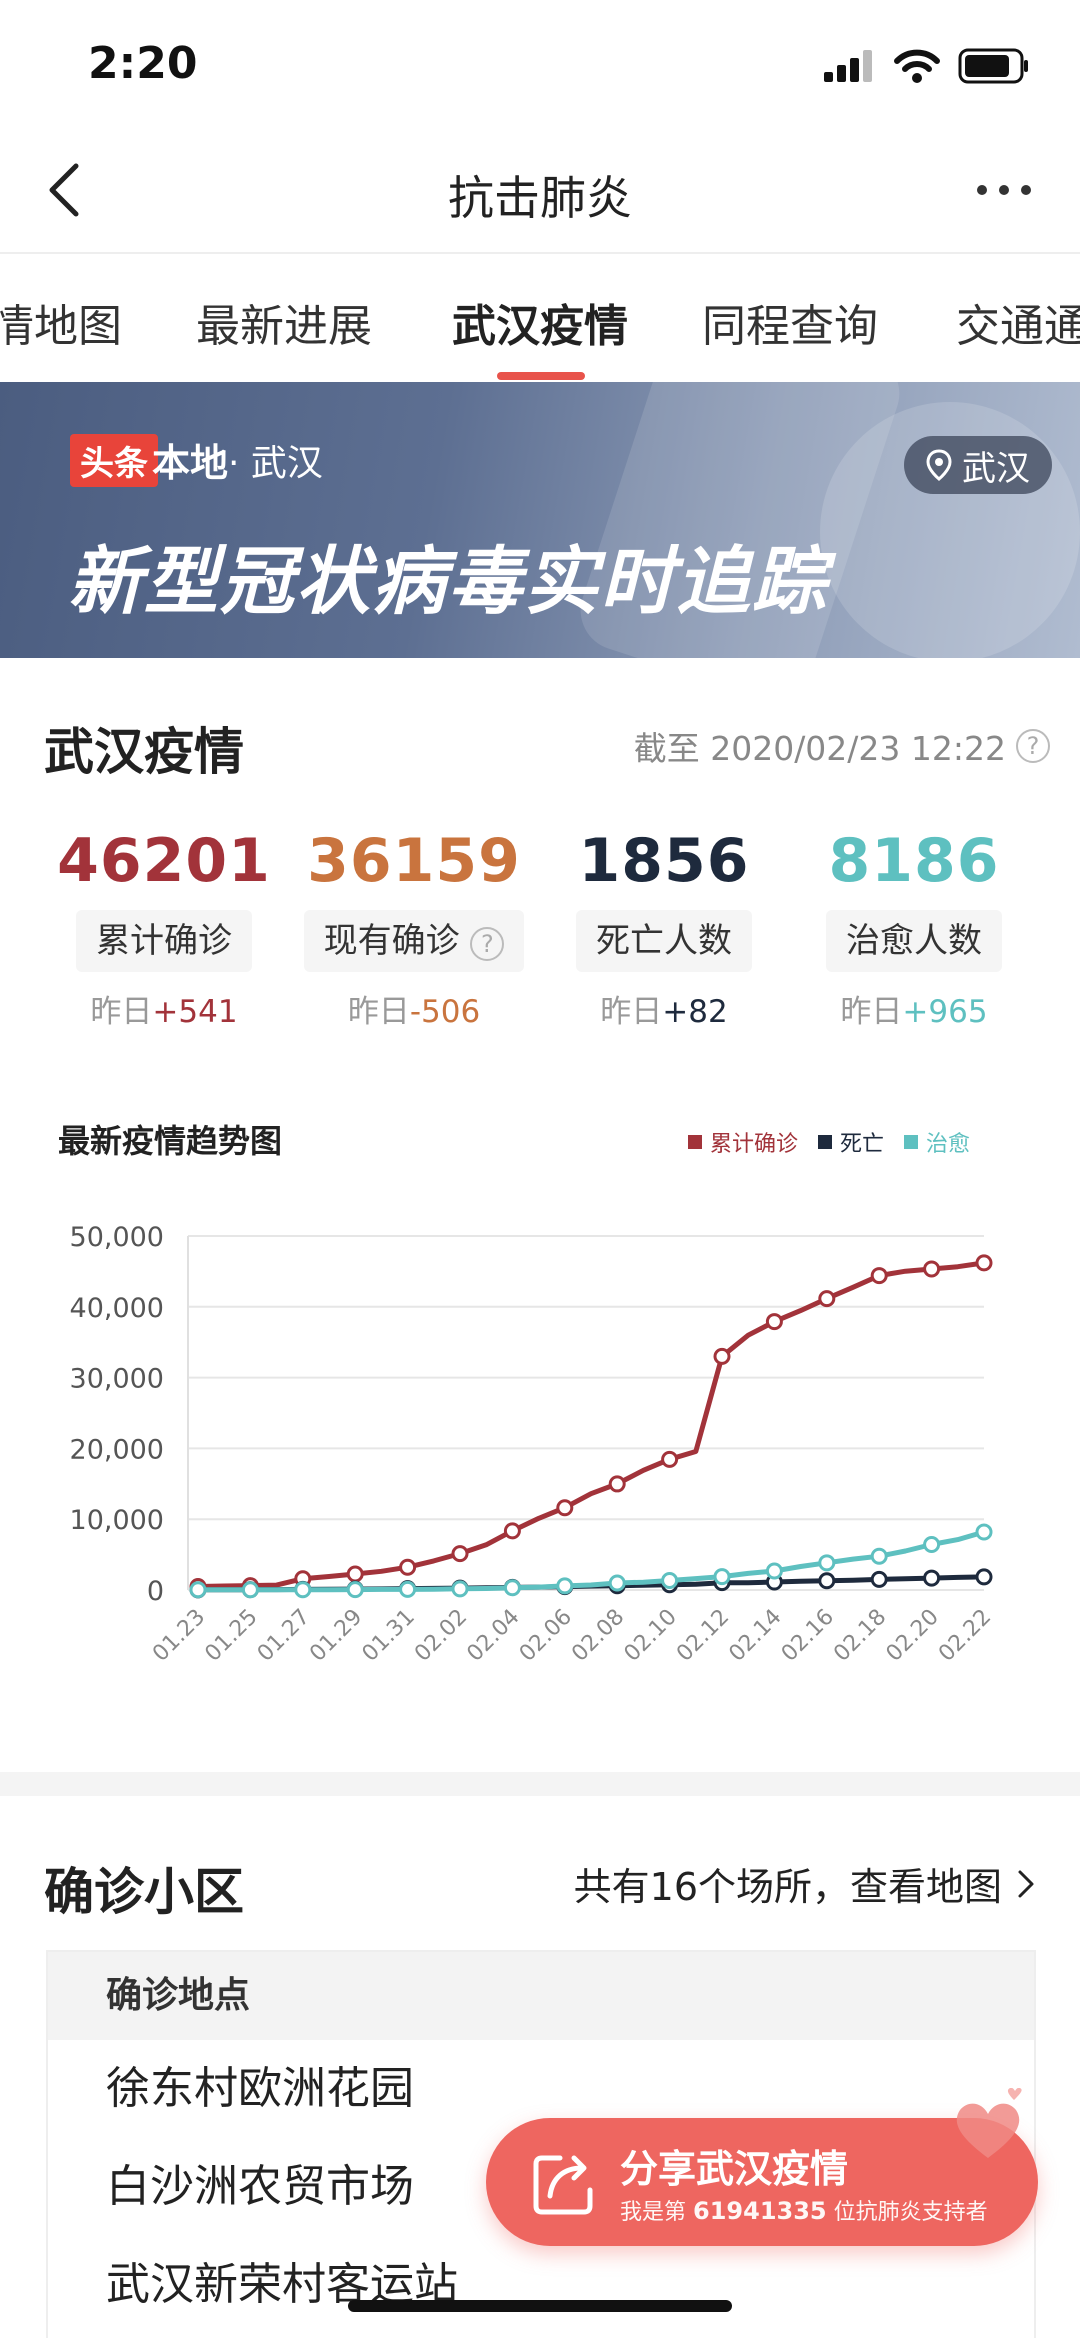 This screenshot has width=1080, height=2338. What do you see at coordinates (1018, 326) in the screenshot?
I see `tab-traffic: 交通通` at bounding box center [1018, 326].